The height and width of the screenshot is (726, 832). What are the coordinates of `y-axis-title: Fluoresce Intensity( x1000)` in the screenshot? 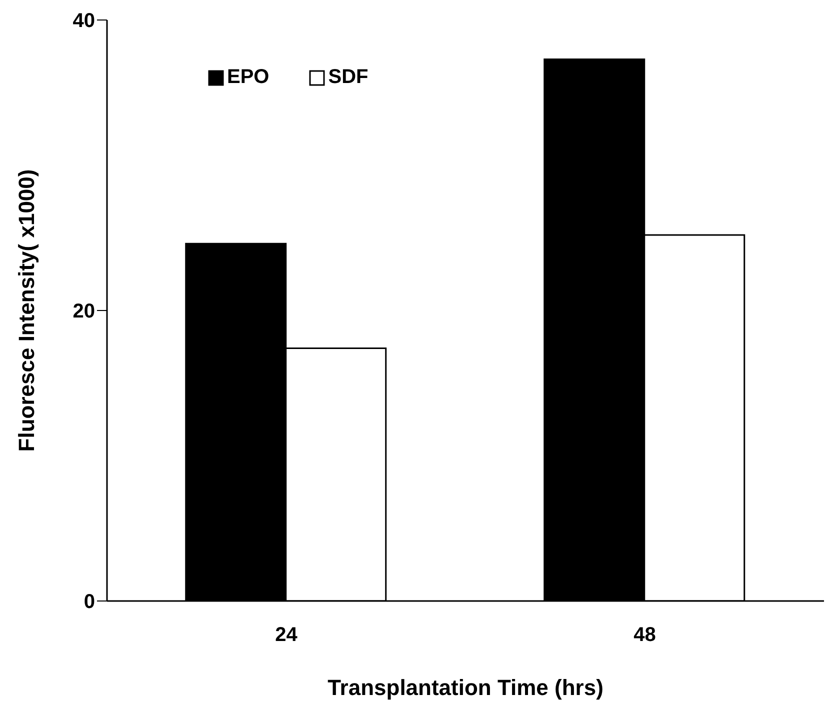 It's located at (26, 310).